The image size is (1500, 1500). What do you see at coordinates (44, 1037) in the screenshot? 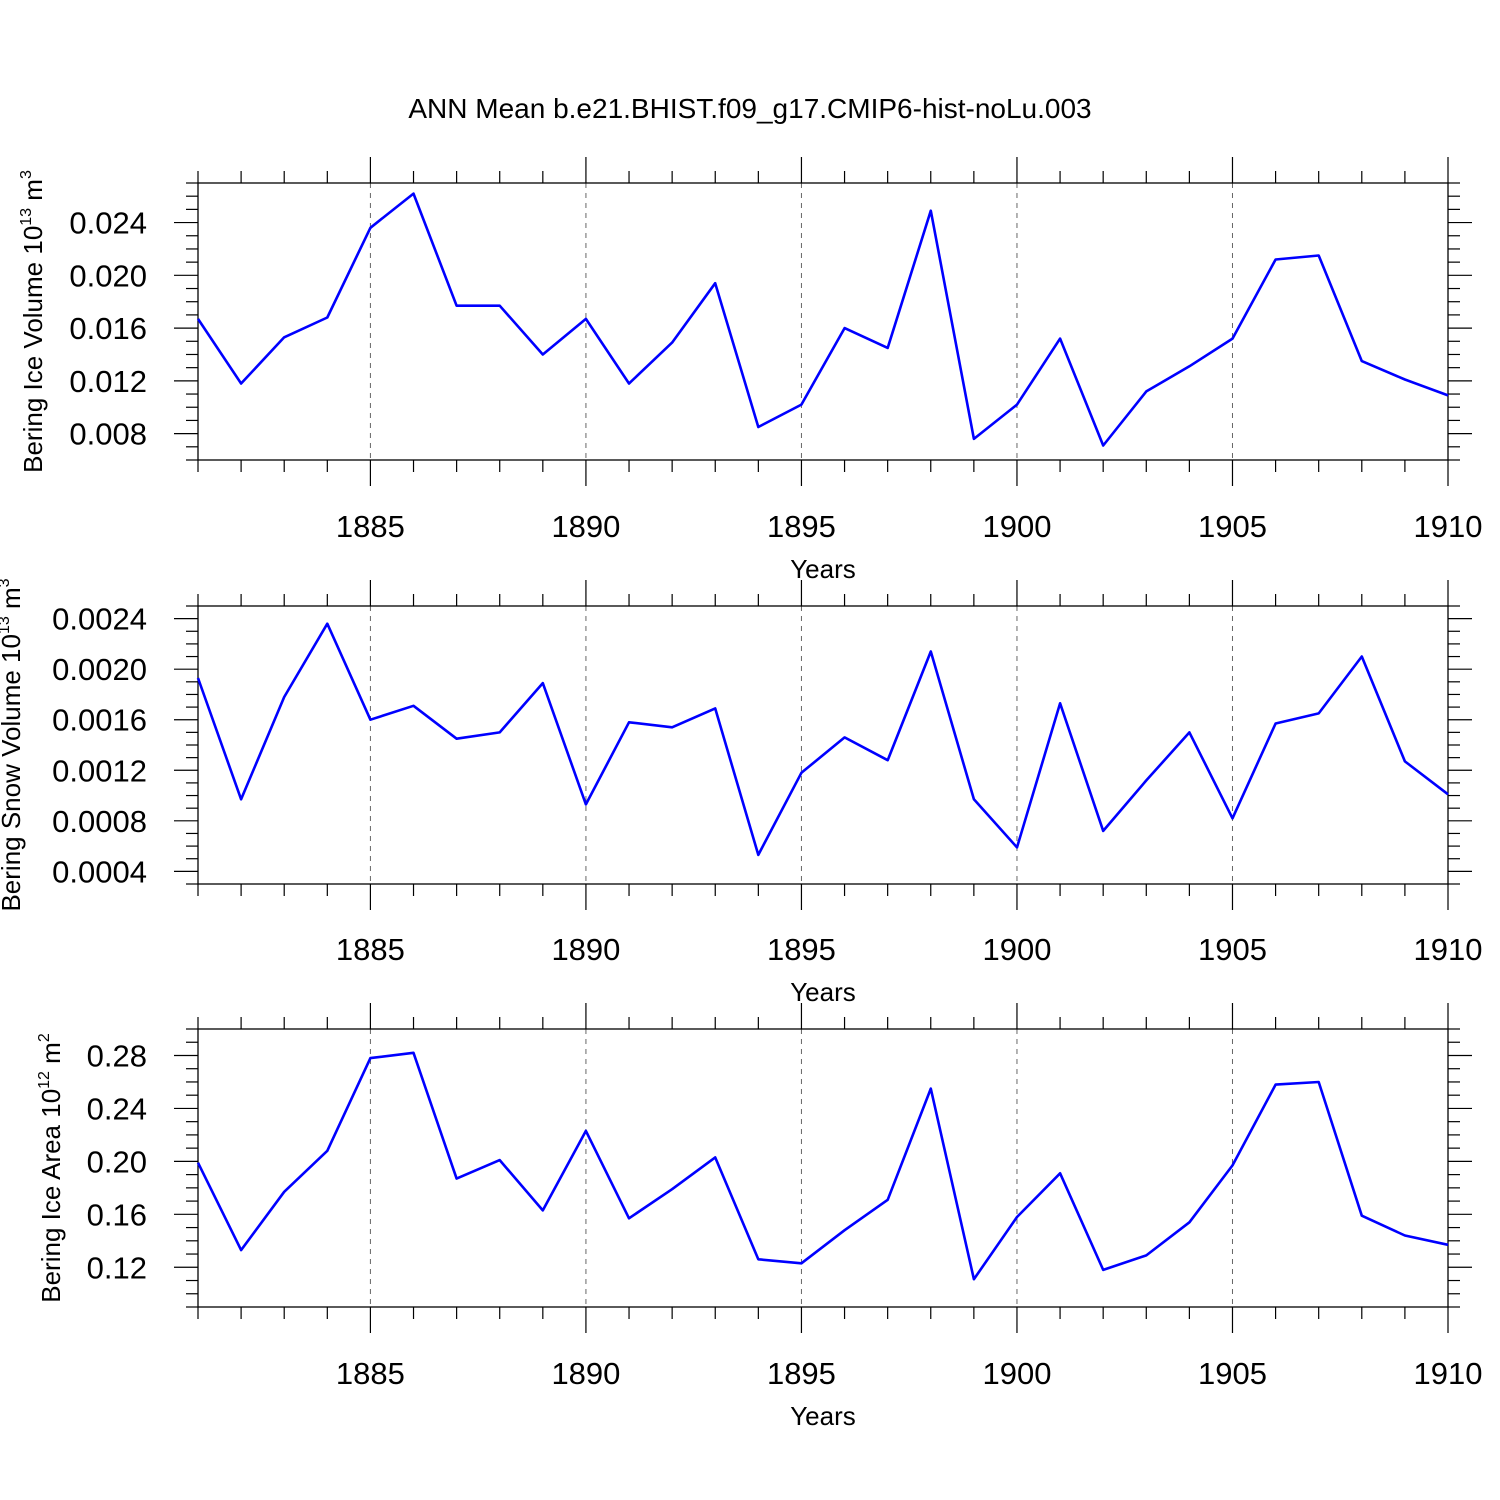
I see `y-axis-title-unit-exponent: 2` at bounding box center [44, 1037].